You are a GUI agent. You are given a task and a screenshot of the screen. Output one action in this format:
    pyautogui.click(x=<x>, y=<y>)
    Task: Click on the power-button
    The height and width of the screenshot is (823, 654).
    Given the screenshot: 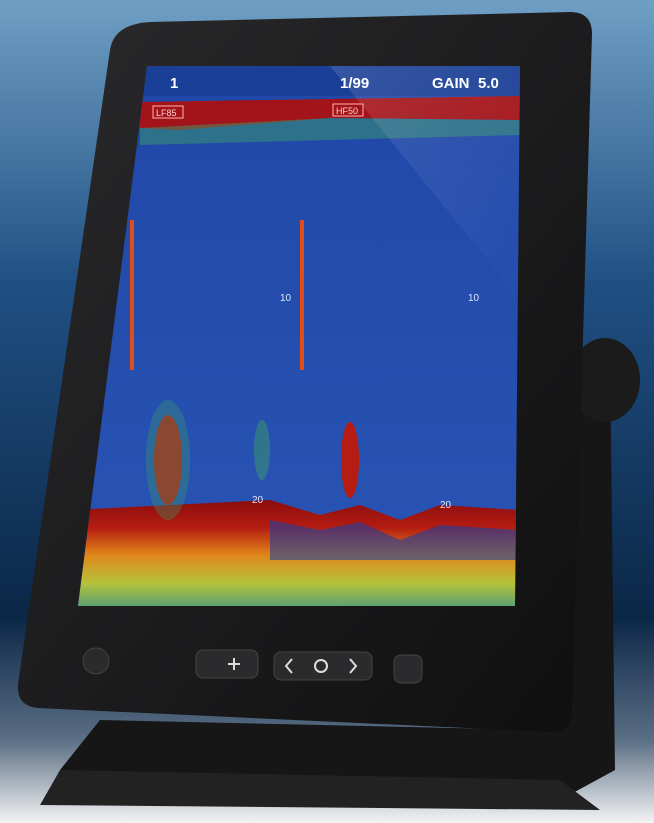 What is the action you would take?
    pyautogui.click(x=96, y=661)
    